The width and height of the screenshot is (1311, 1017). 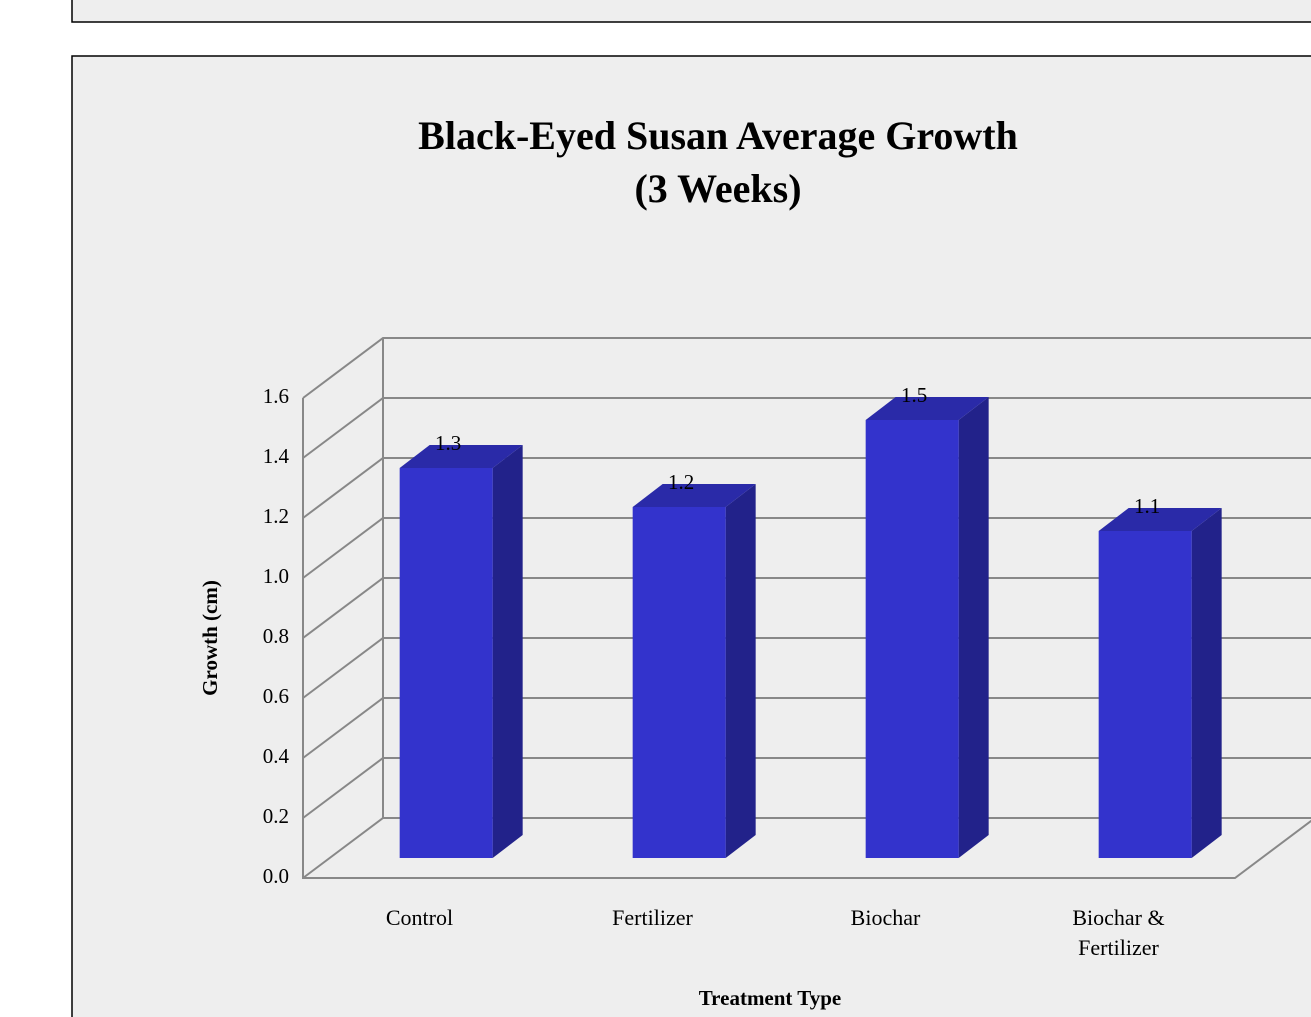 I want to click on y-axis-label: Growth (cm), so click(x=210, y=638).